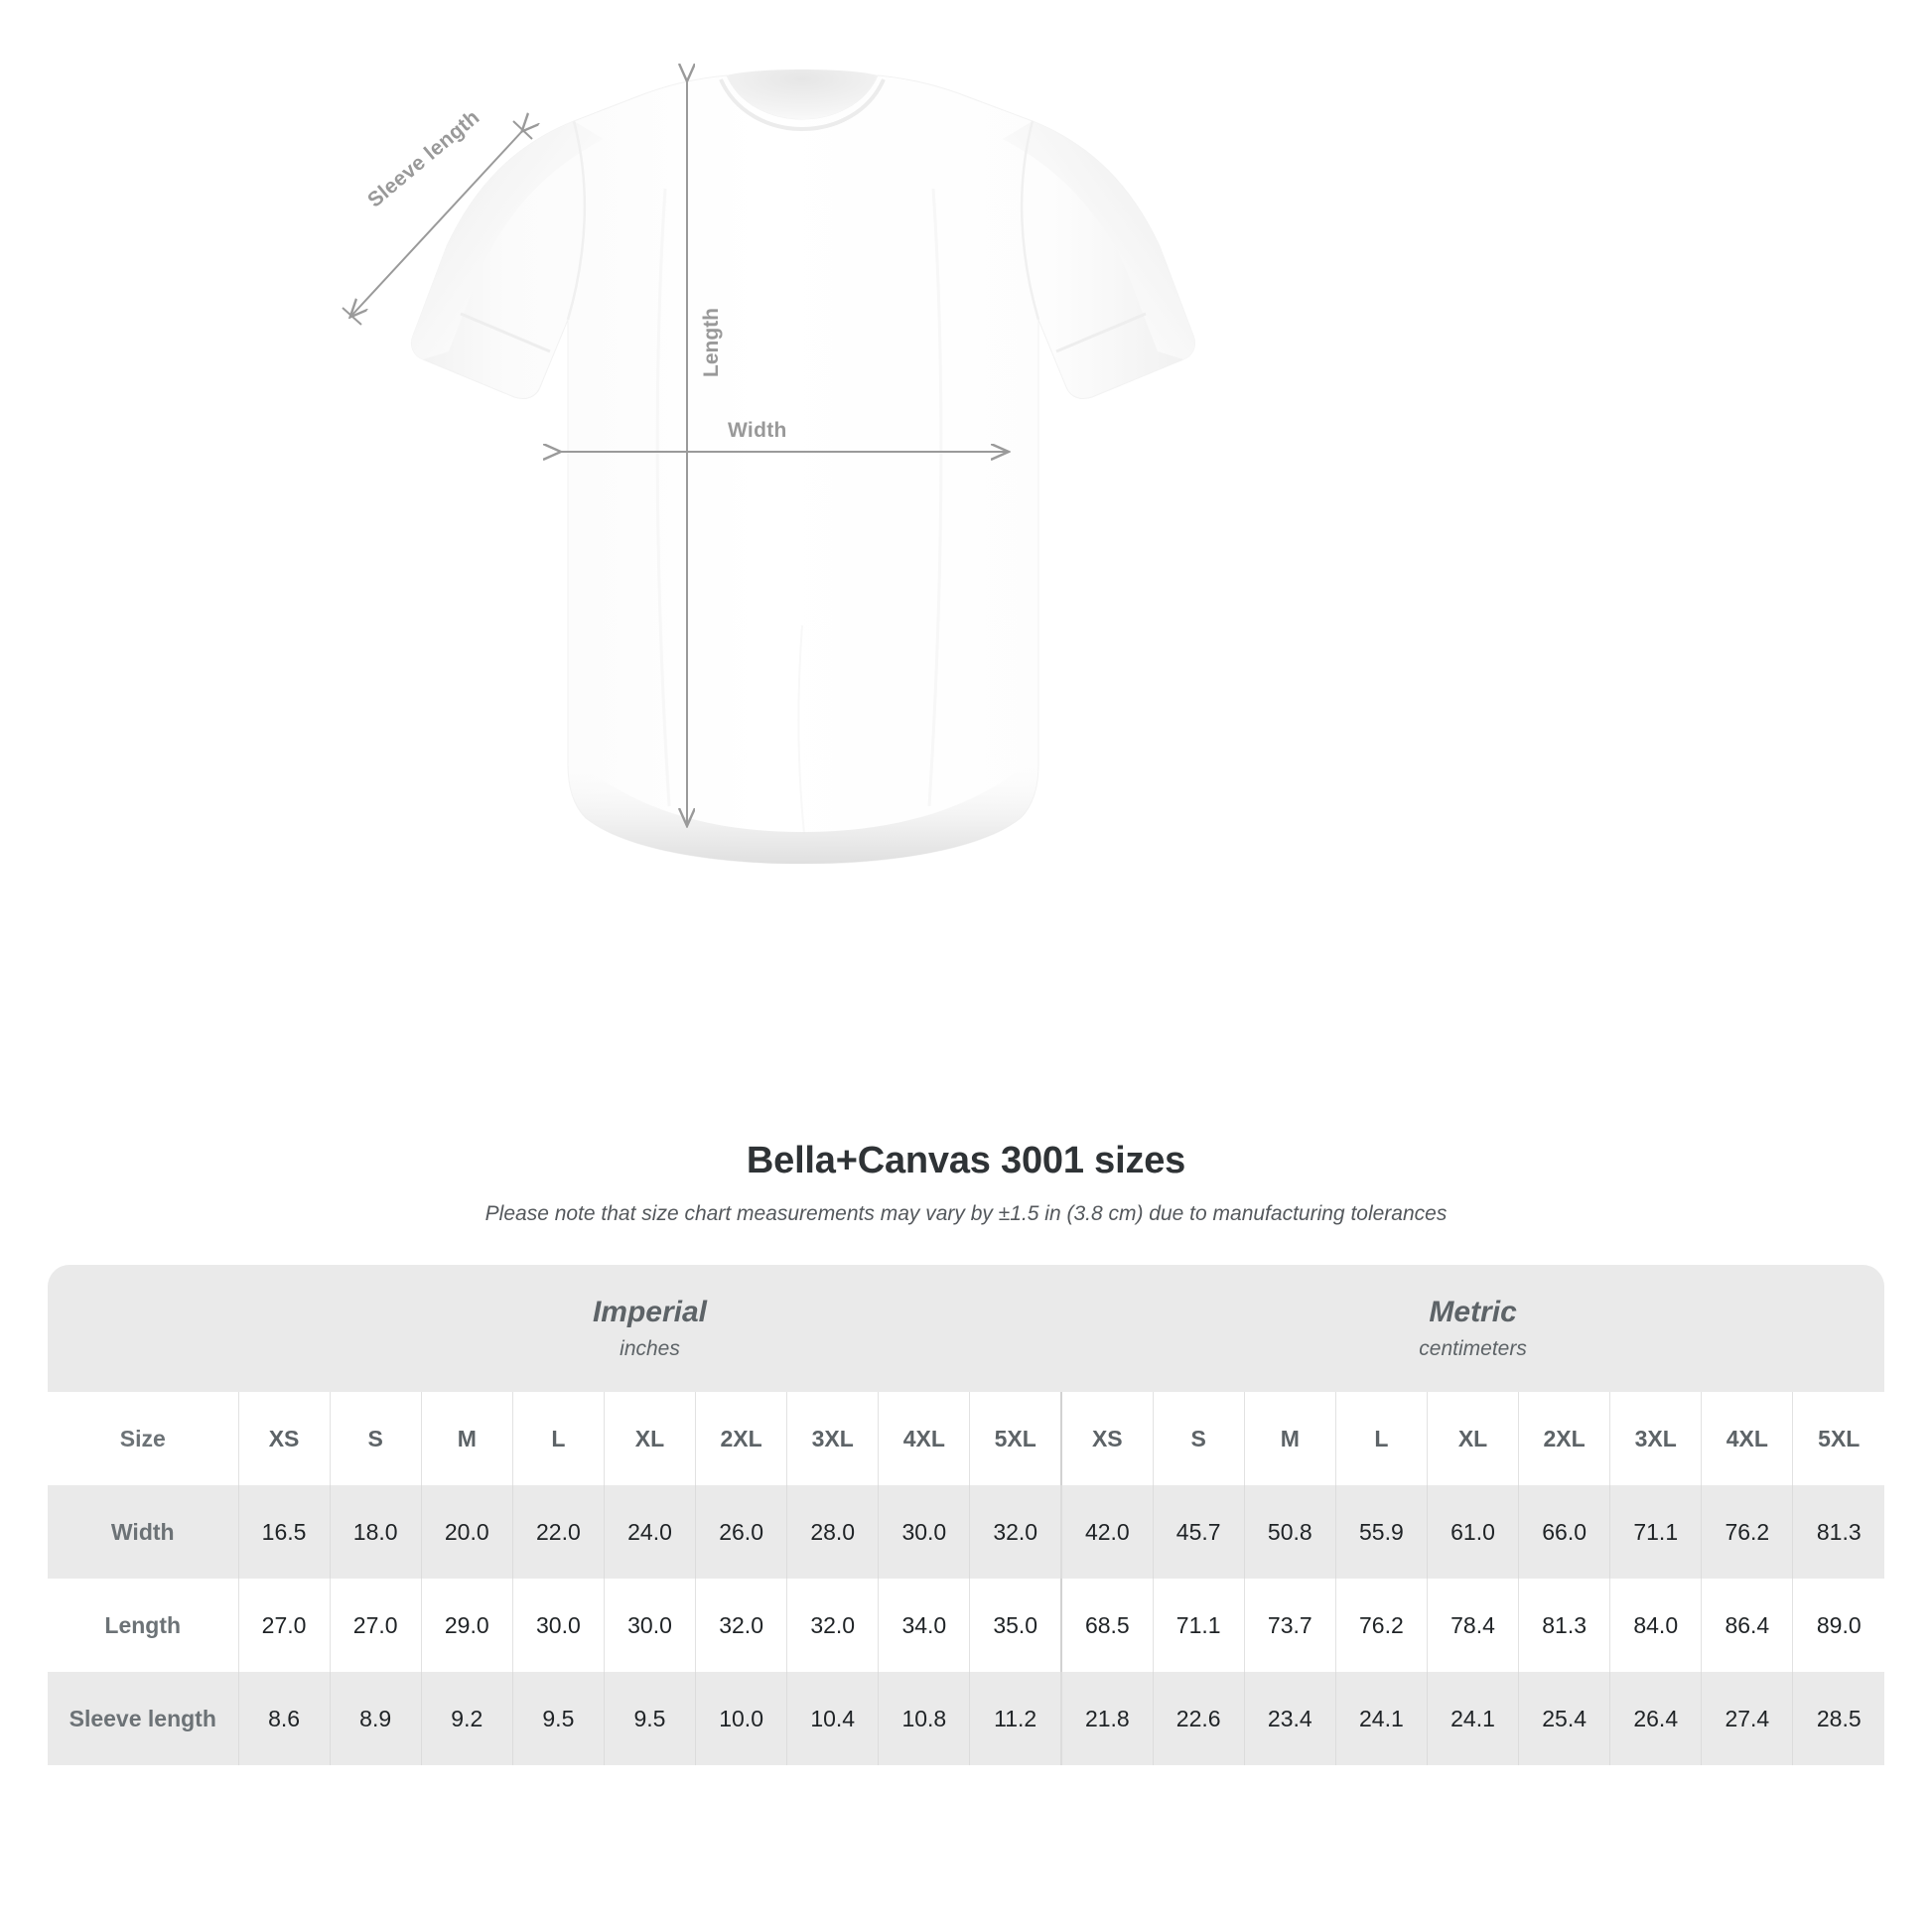  I want to click on measurement-cell: 18.0, so click(375, 1532).